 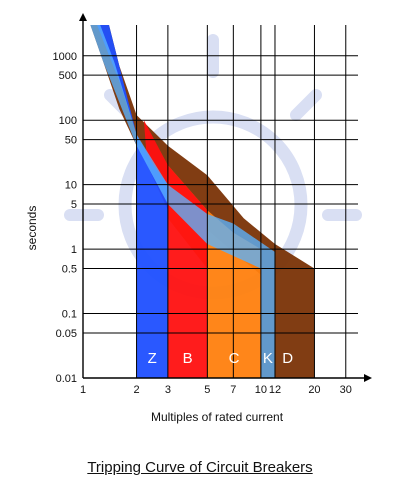 What do you see at coordinates (152, 358) in the screenshot?
I see `zone-z-label: Z` at bounding box center [152, 358].